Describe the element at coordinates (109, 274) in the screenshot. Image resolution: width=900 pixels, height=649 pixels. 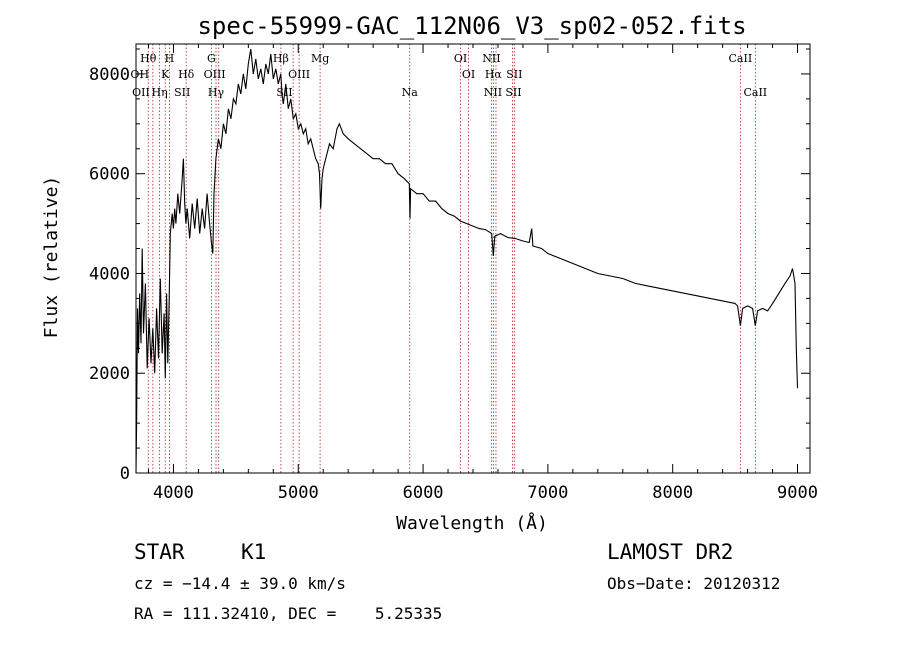
I see `y-tick-label: 4000` at that location.